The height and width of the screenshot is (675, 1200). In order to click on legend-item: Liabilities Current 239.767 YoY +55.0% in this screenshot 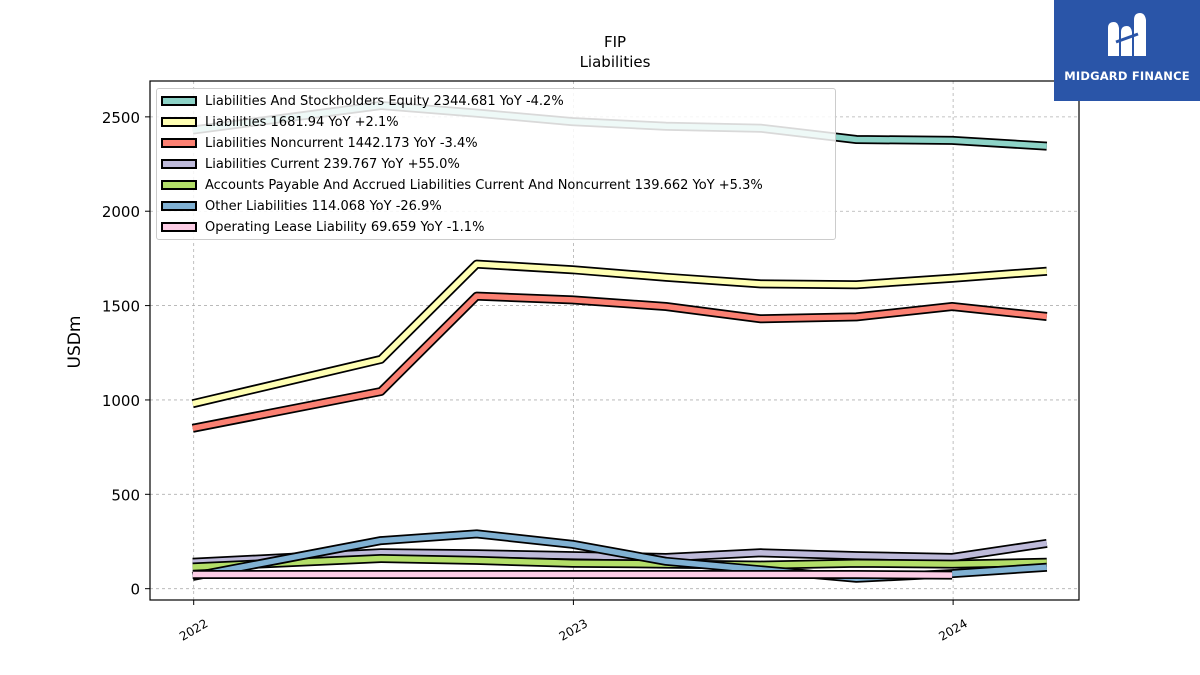, I will do `click(310, 164)`.